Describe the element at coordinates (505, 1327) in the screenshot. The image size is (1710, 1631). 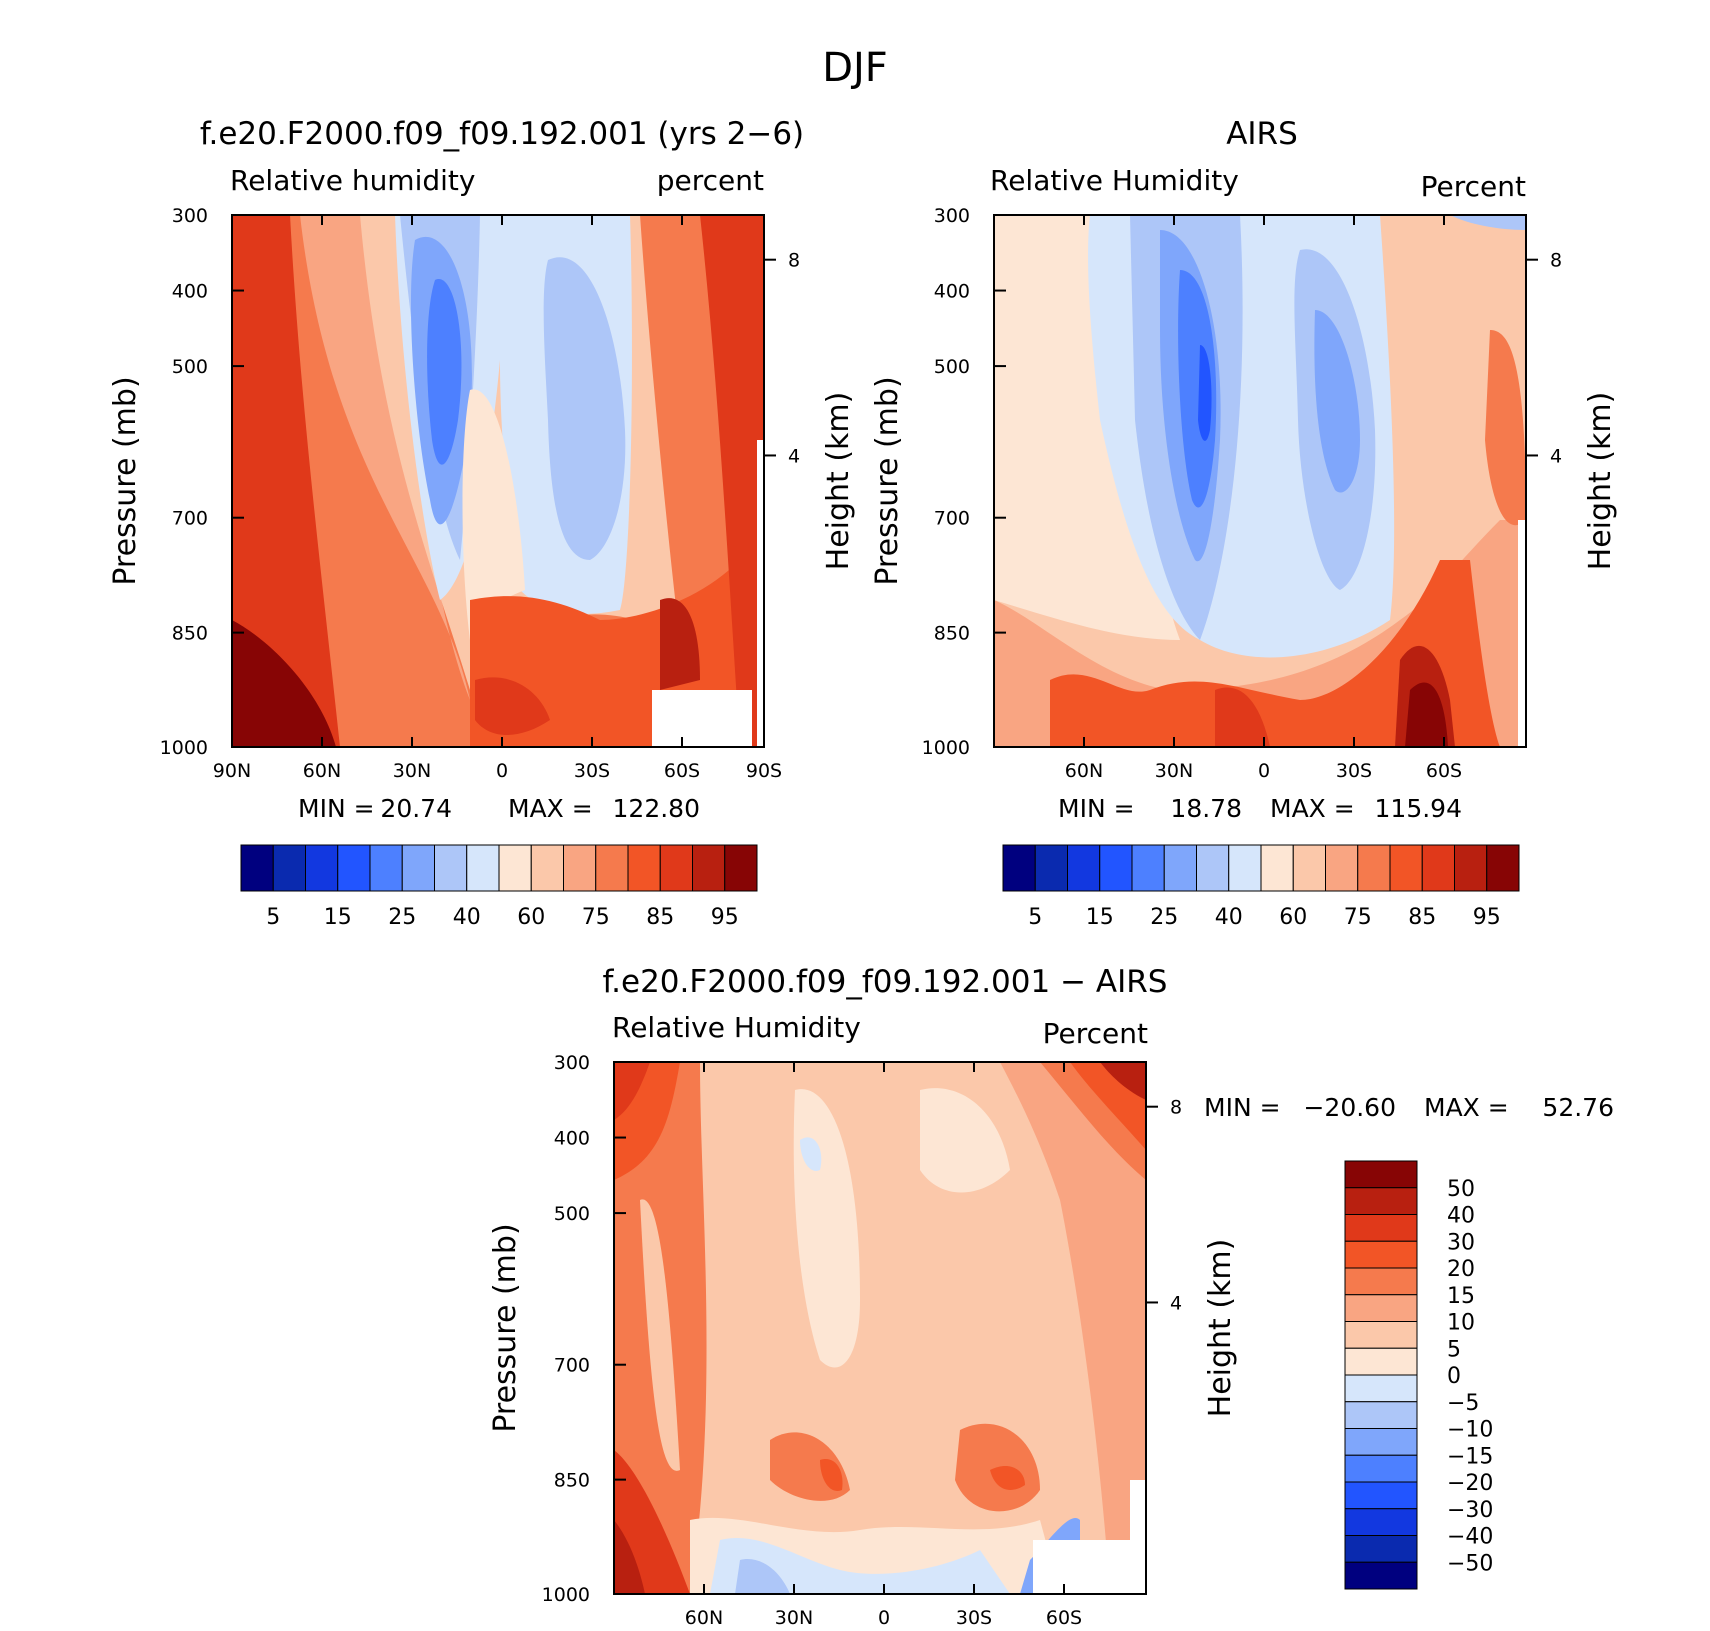
I see `panel-diff-ylabel: Pressure (mb)` at that location.